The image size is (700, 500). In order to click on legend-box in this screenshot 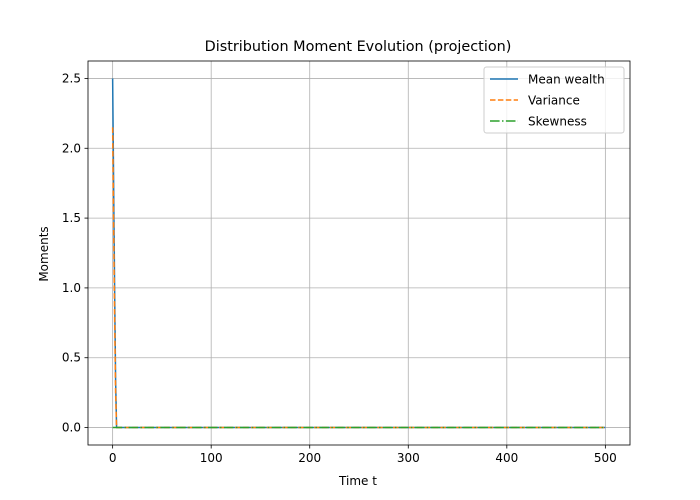, I will do `click(554, 100)`.